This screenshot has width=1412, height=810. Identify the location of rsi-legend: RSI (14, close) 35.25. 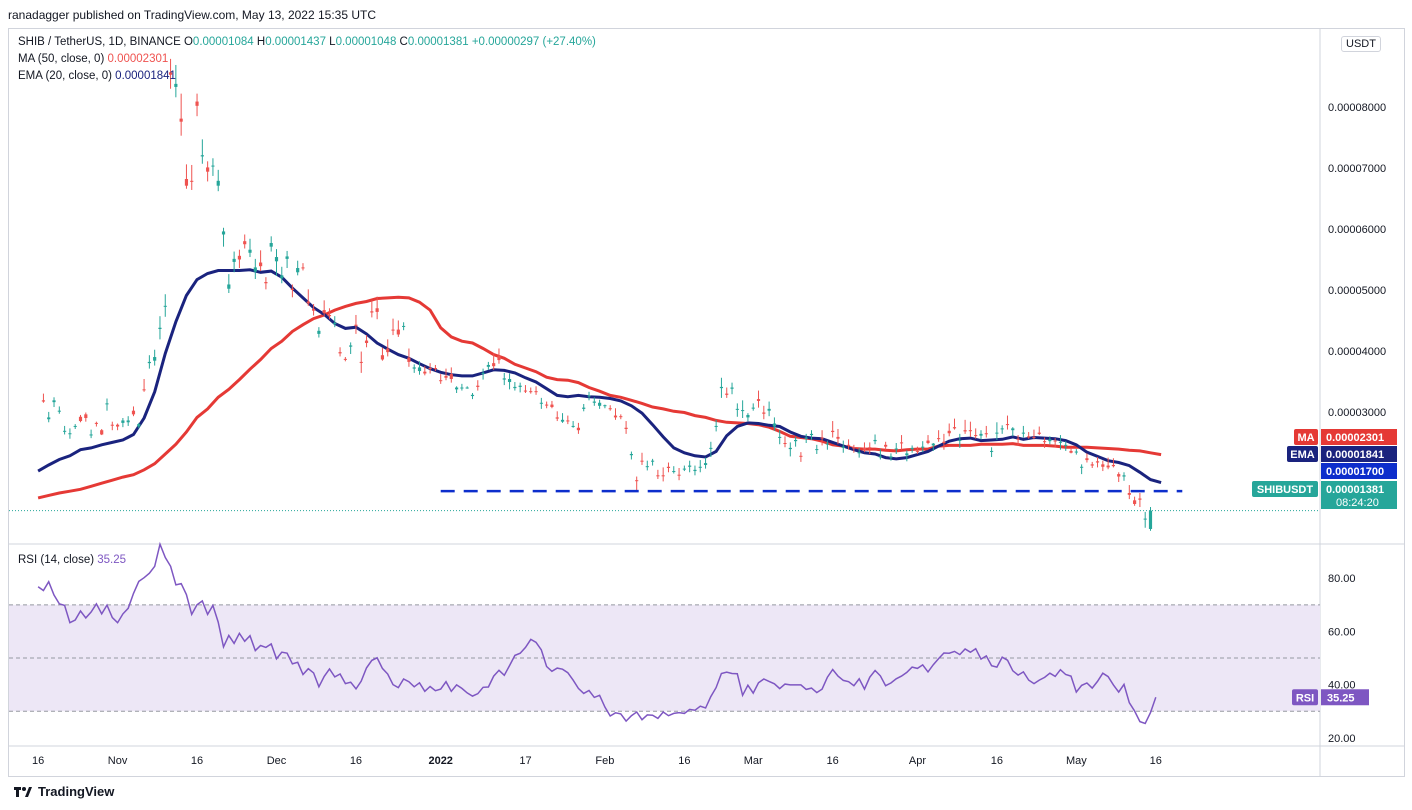
(72, 560).